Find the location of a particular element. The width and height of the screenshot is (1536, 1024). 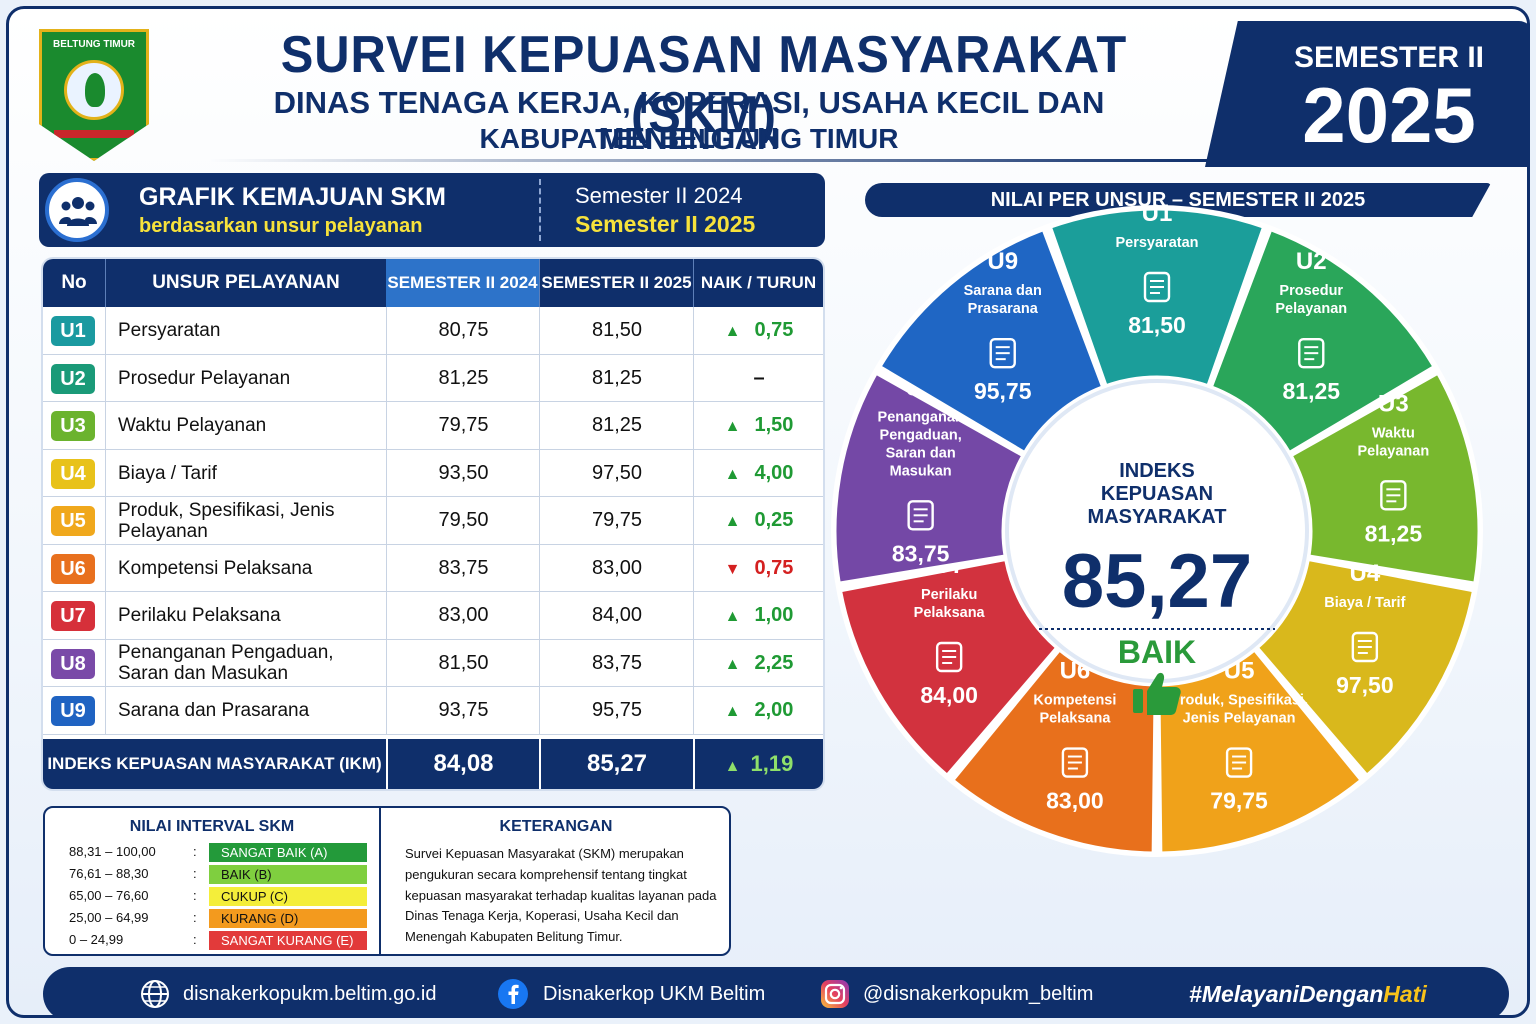

cell-2024: 81,50 is located at coordinates (462, 663).